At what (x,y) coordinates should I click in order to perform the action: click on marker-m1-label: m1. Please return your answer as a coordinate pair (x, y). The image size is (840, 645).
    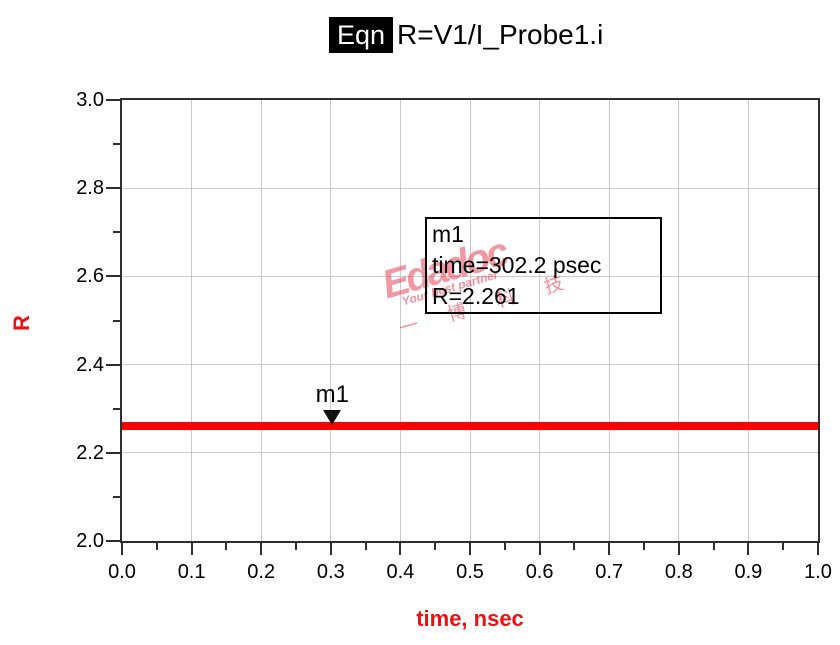
    Looking at the image, I should click on (332, 394).